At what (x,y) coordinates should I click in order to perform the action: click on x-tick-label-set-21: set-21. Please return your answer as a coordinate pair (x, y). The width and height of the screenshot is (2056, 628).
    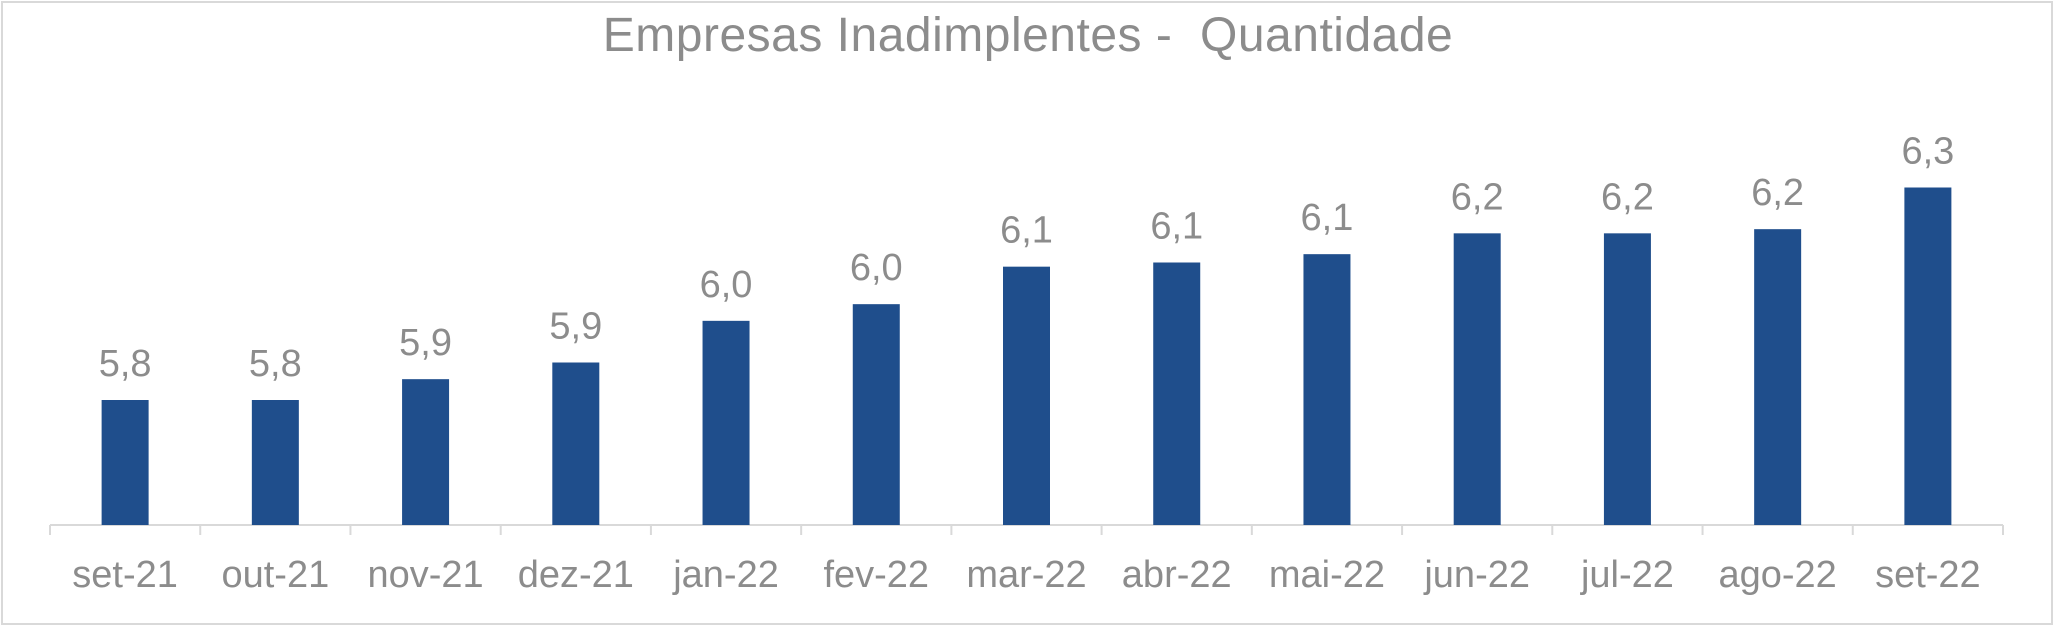
    Looking at the image, I should click on (125, 575).